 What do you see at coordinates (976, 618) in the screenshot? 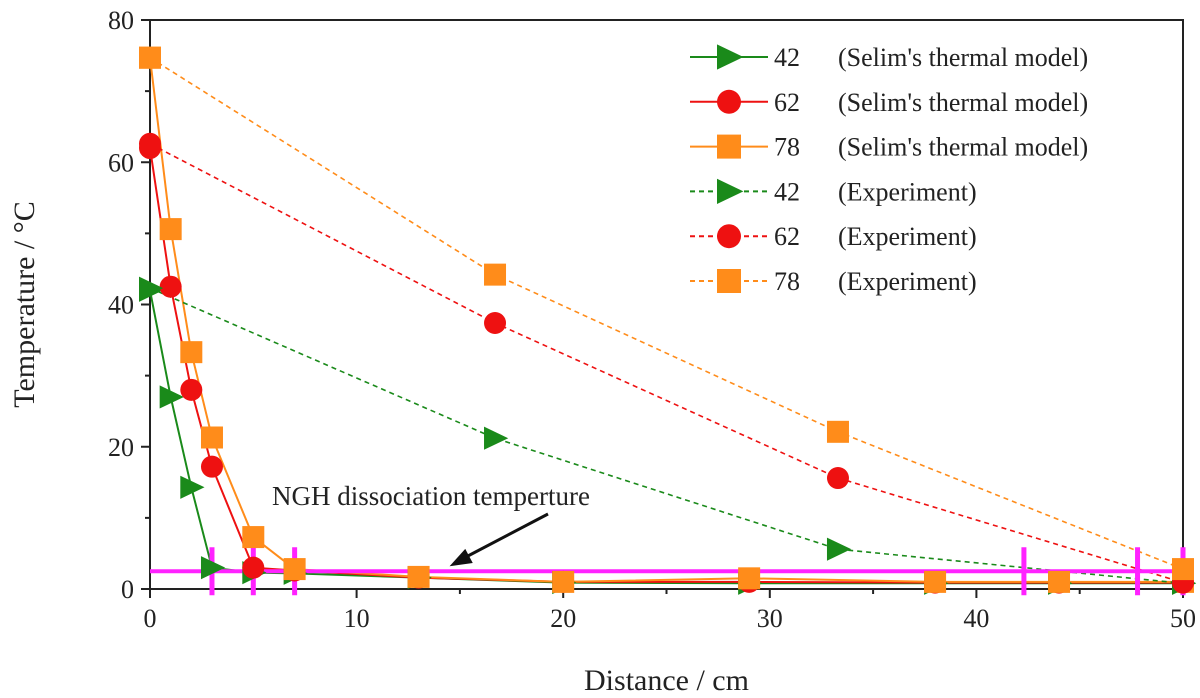
I see `x-tick-label: 40` at bounding box center [976, 618].